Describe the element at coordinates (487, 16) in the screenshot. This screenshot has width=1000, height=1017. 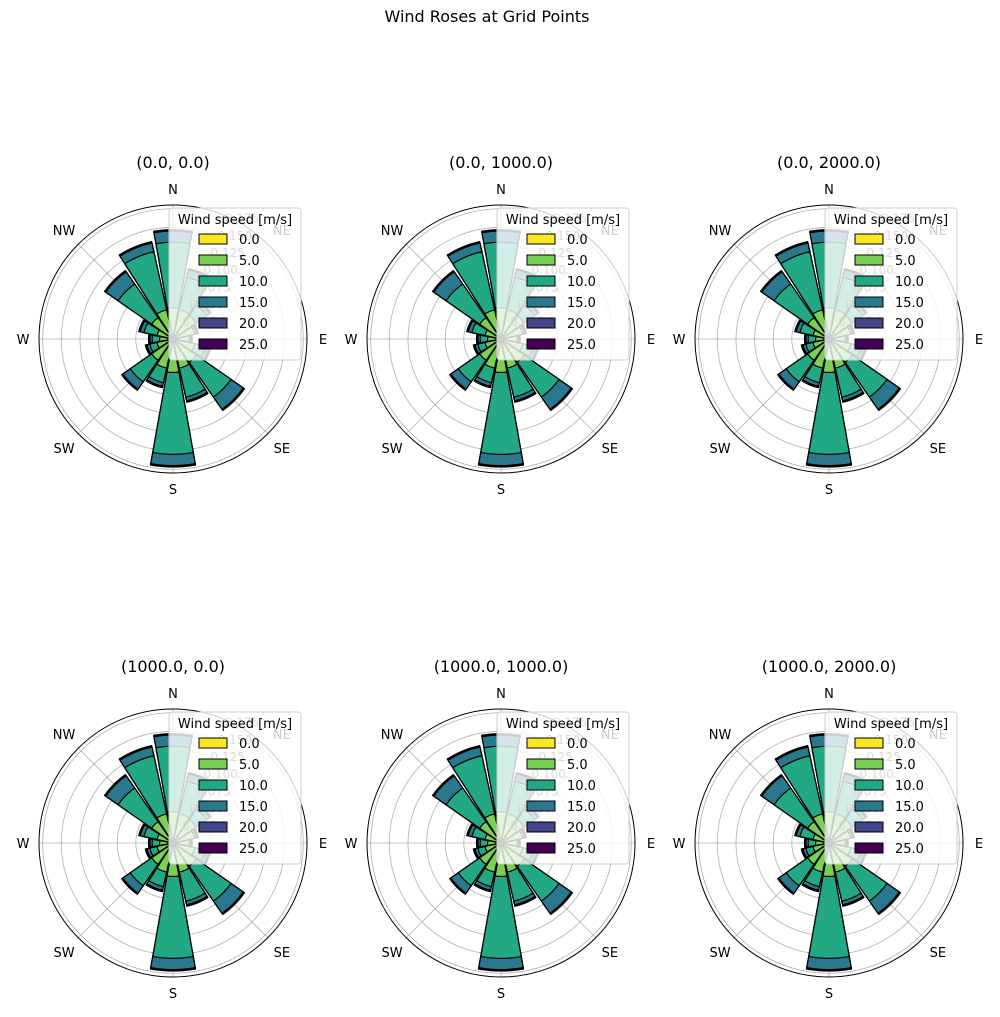
I see `figure-title: Wind Roses at Grid Points` at that location.